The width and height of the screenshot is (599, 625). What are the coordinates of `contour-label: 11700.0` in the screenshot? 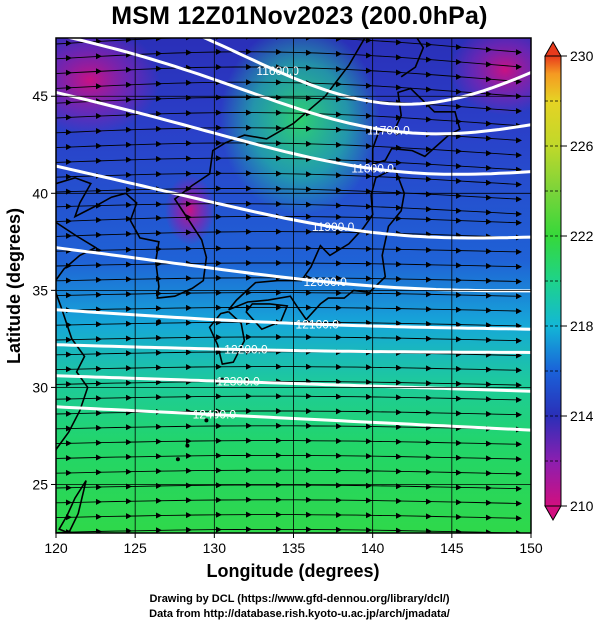 It's located at (388, 131).